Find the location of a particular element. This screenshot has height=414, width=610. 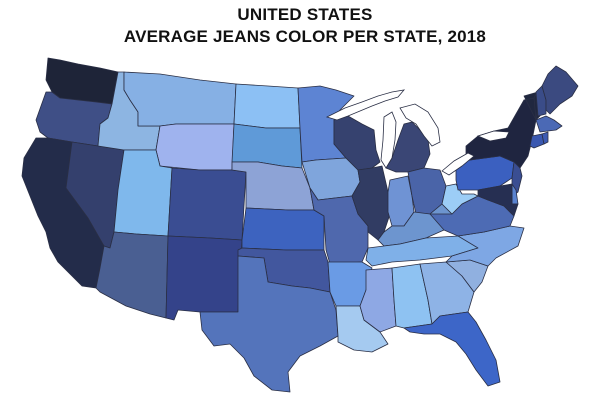

state-md: Maryland is located at coordinates (498, 200).